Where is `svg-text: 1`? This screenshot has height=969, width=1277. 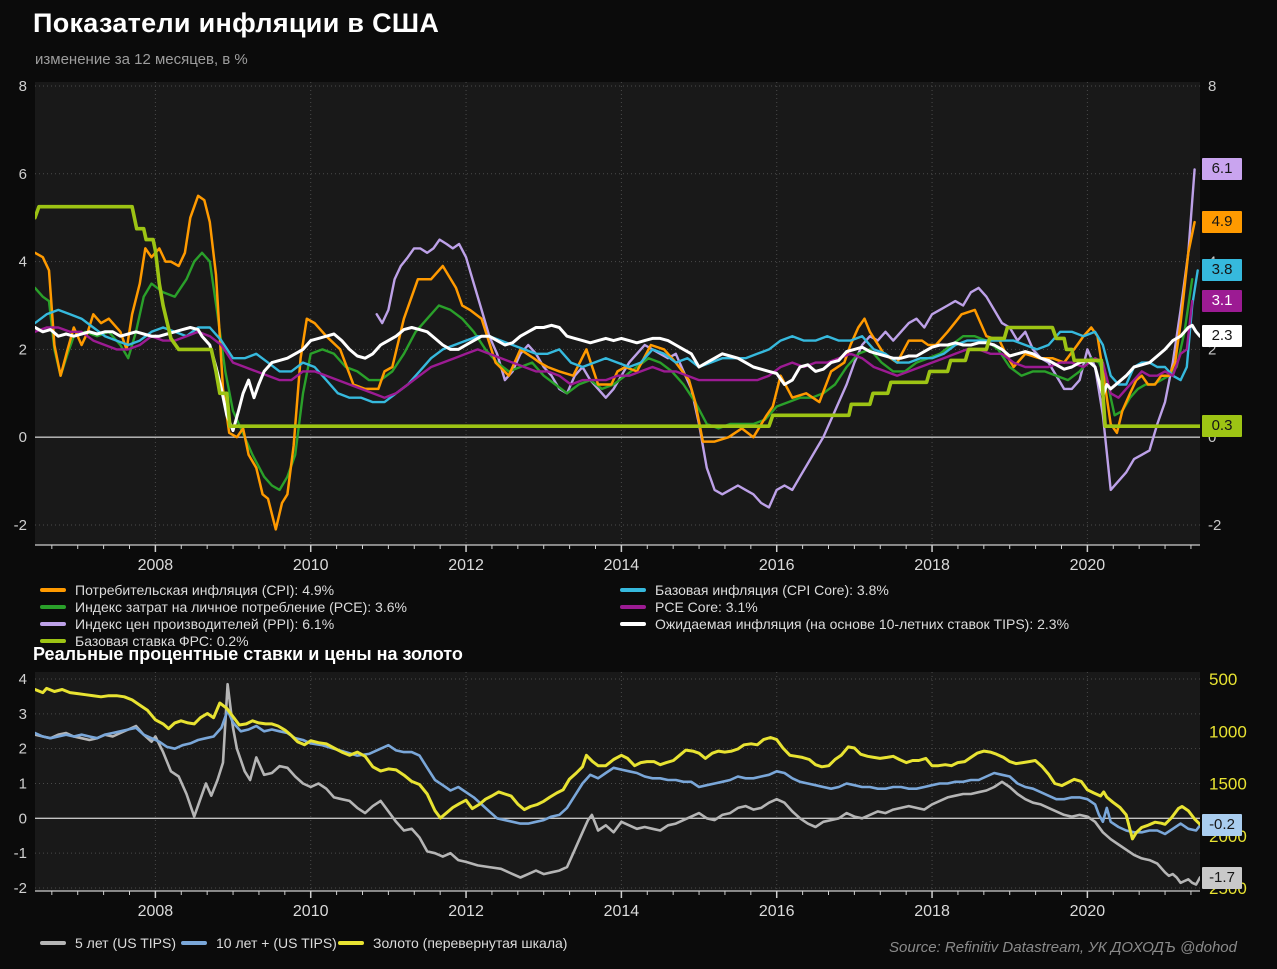
svg-text: 1 is located at coordinates (23, 784).